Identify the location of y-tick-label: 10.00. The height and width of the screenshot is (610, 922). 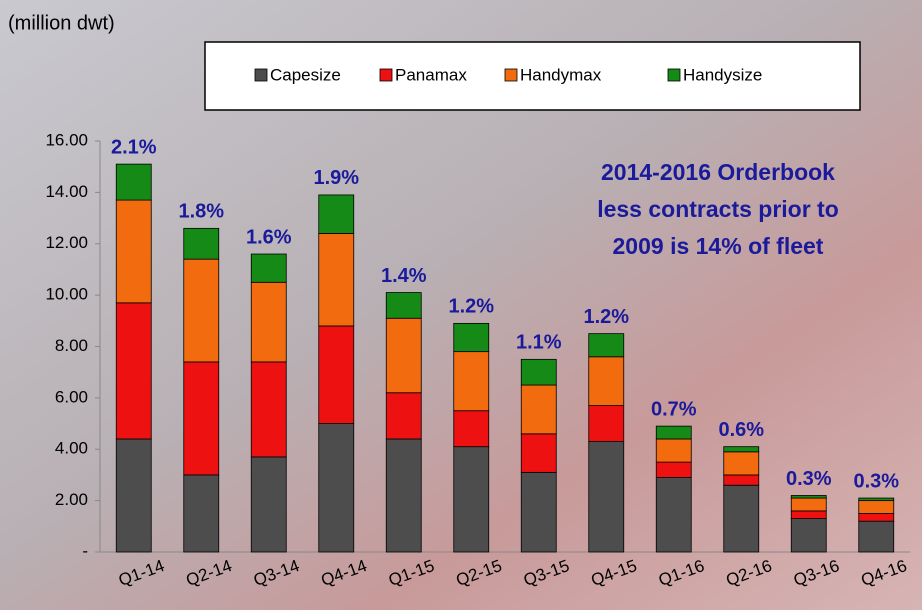
(66, 294).